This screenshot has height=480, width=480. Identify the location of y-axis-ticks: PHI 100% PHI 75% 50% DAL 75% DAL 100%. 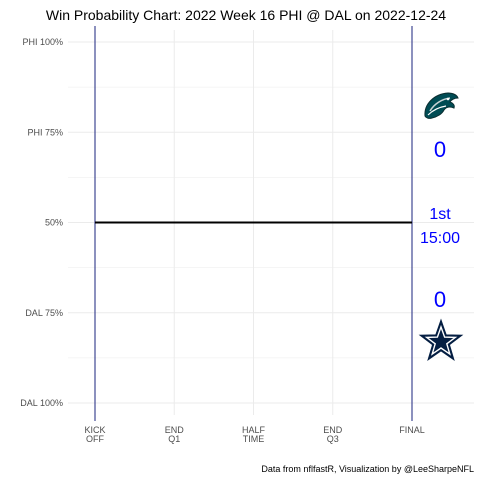
(41, 222).